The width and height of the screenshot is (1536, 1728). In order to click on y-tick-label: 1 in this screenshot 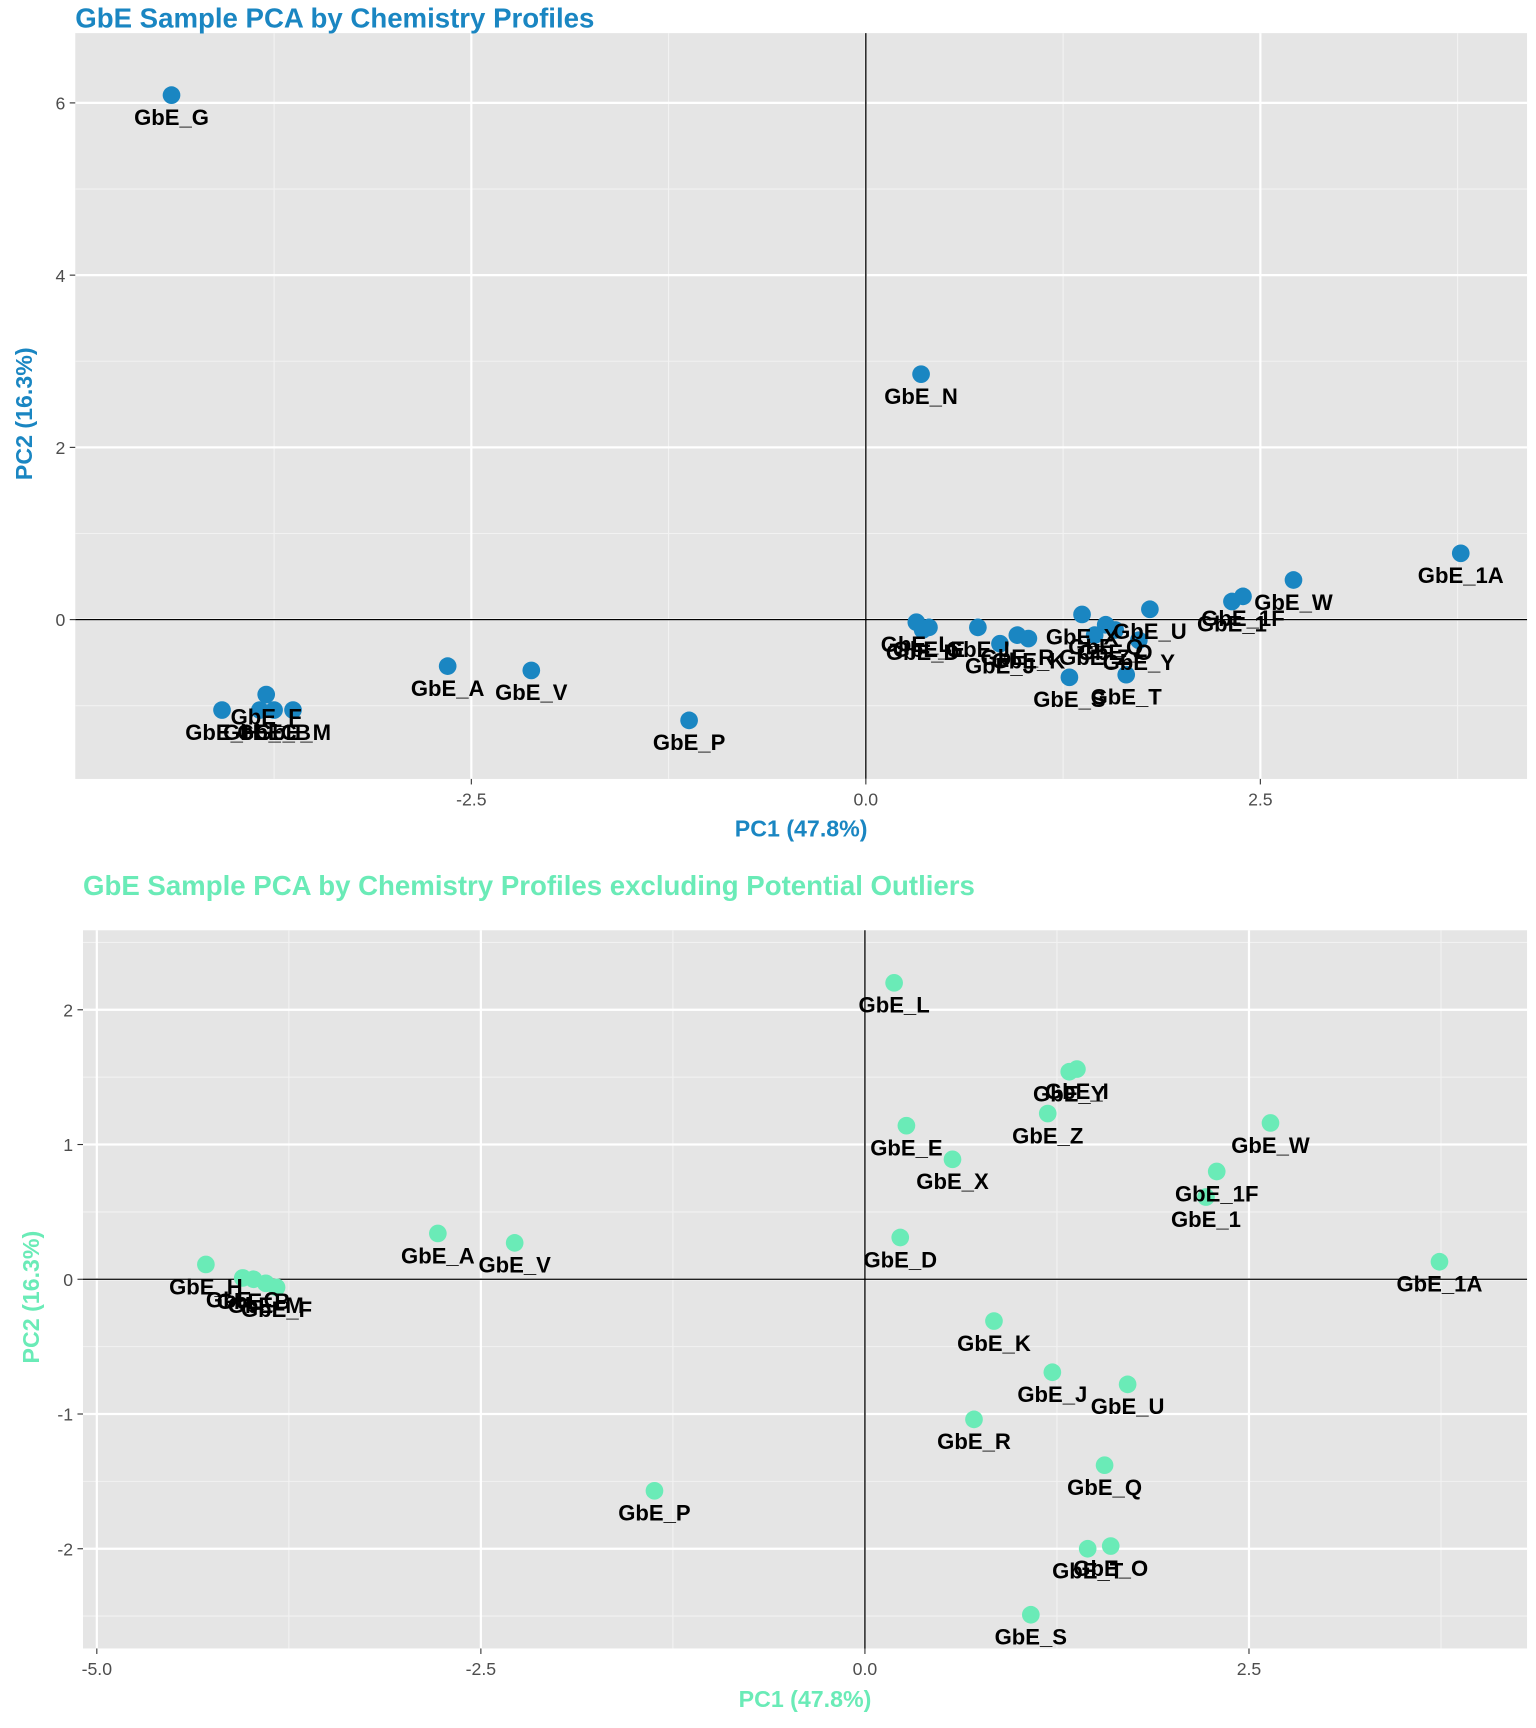, I will do `click(68, 1145)`.